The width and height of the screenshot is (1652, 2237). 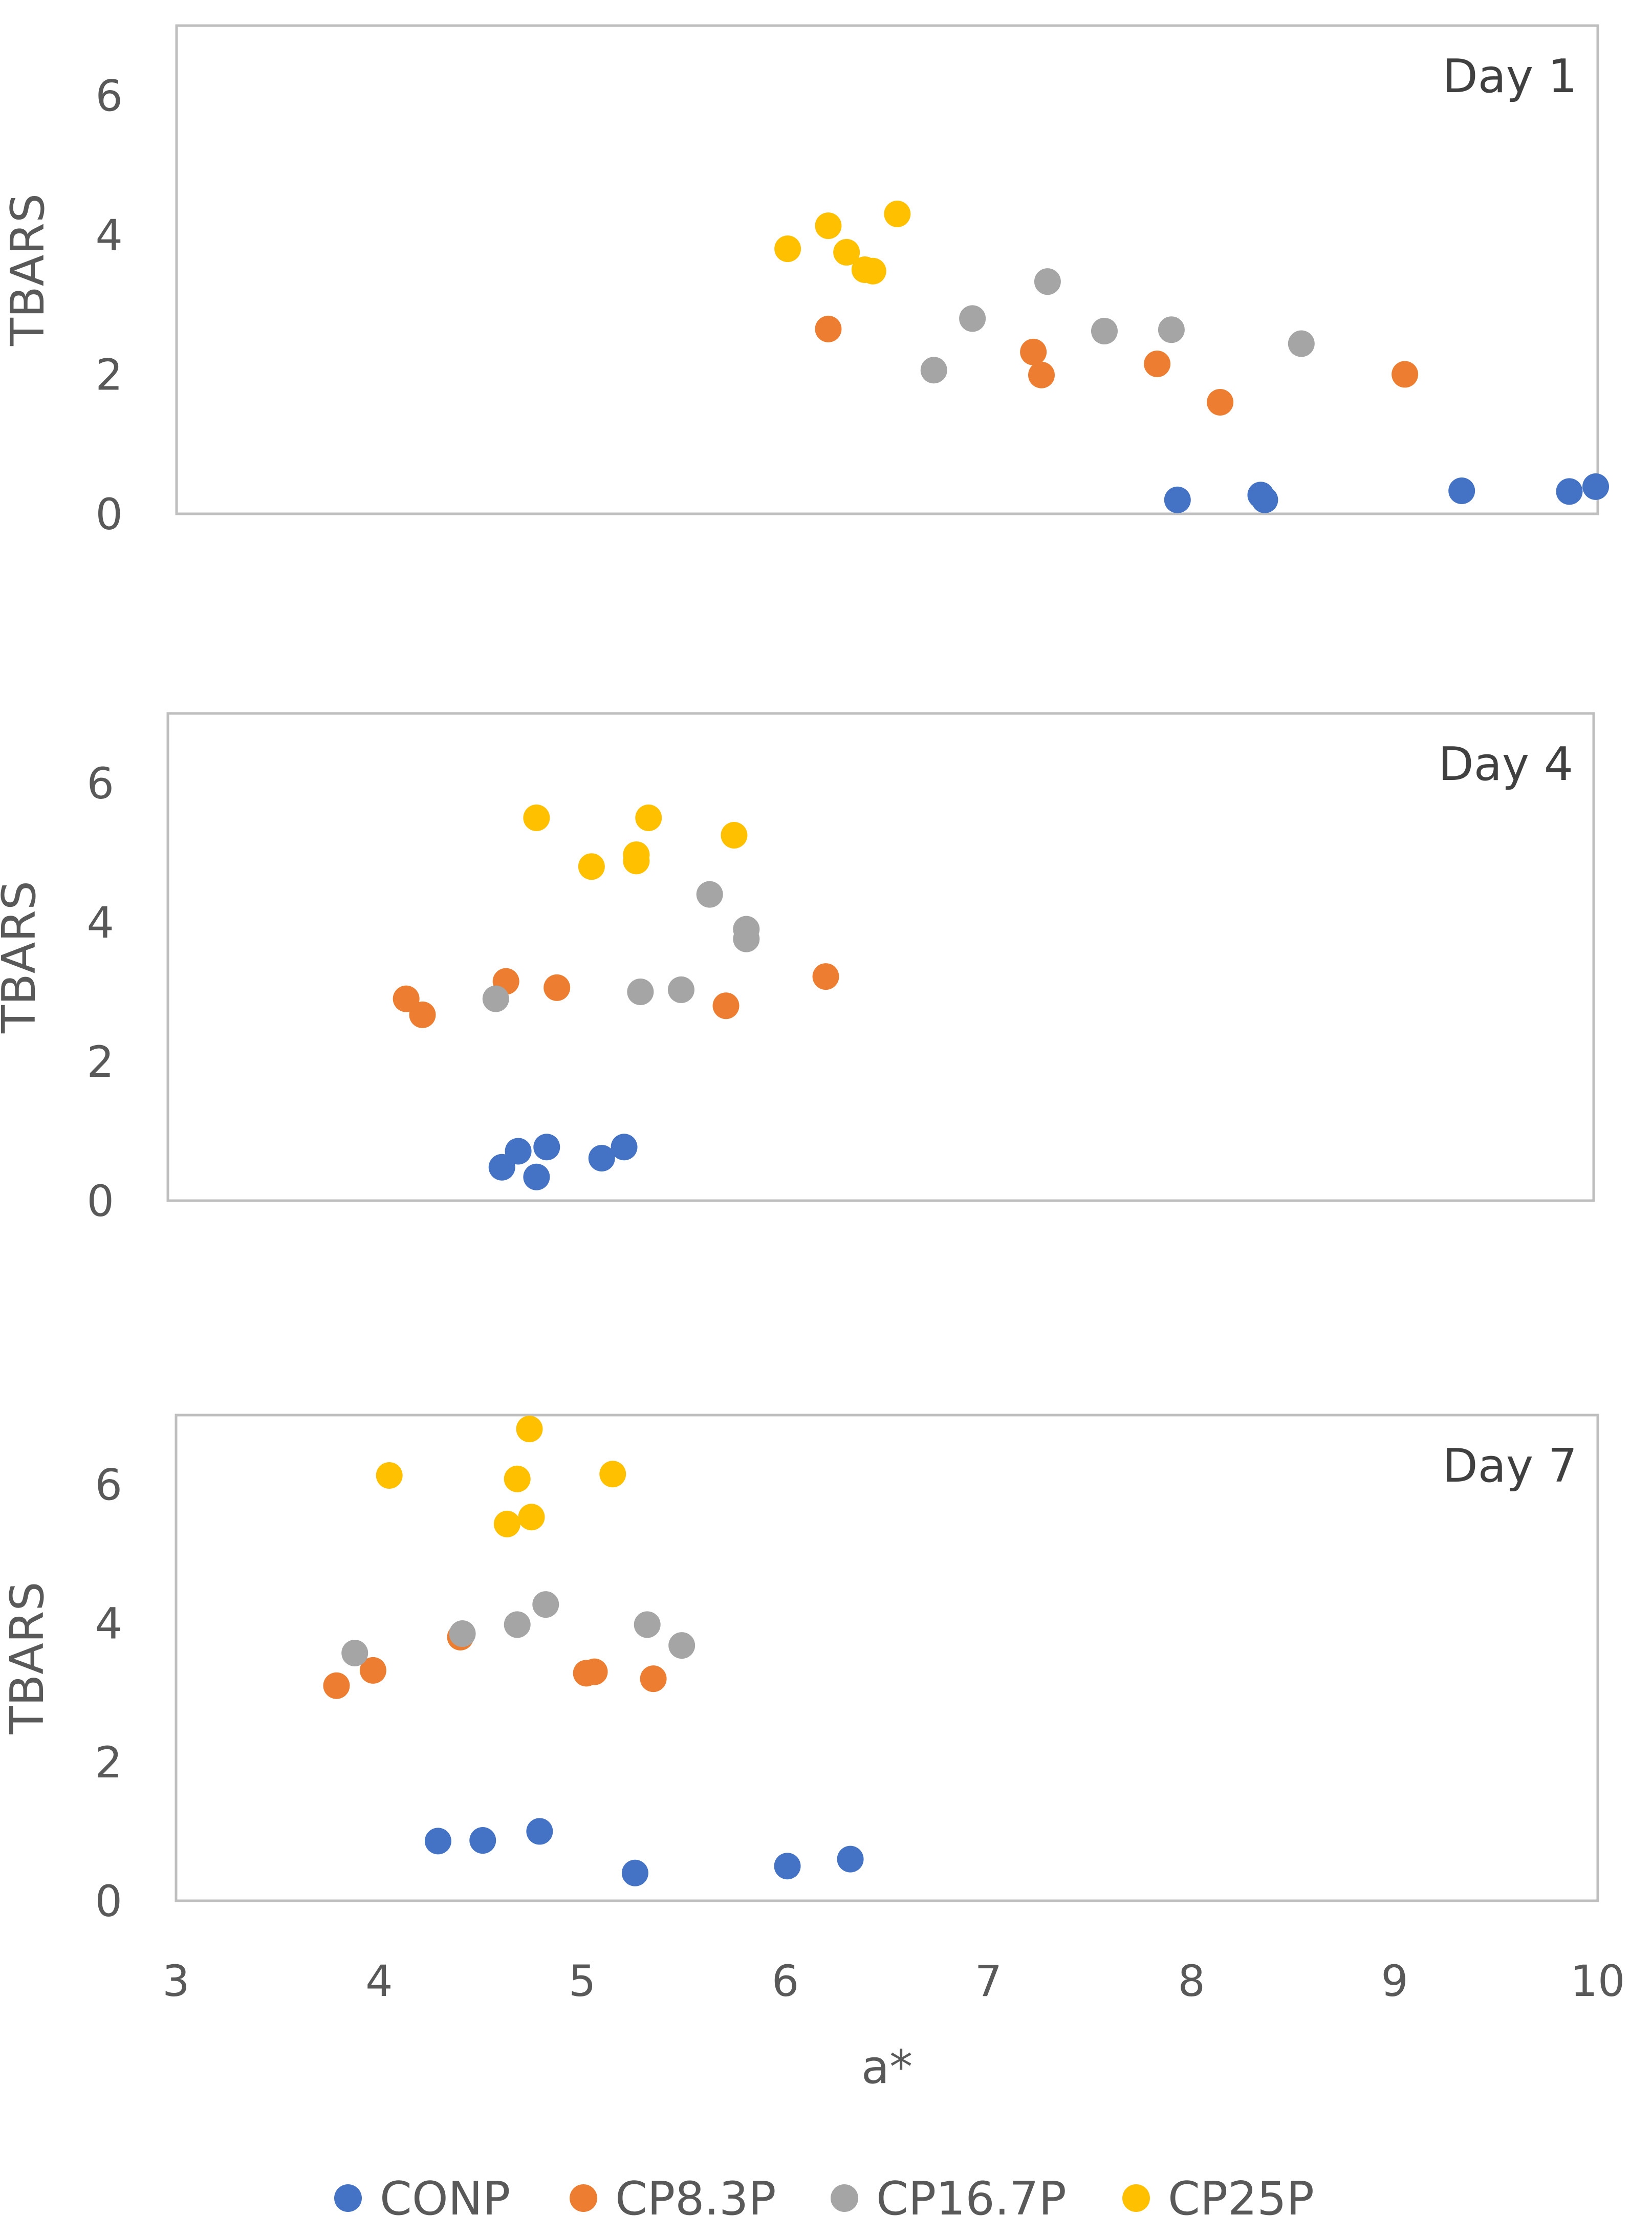 I want to click on legend-label: CP16.7P, so click(x=971, y=2199).